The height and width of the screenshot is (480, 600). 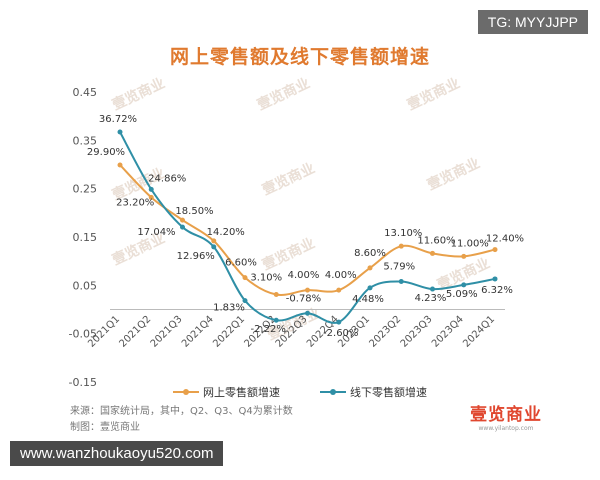 I want to click on data-label: 17.04%, so click(x=156, y=232).